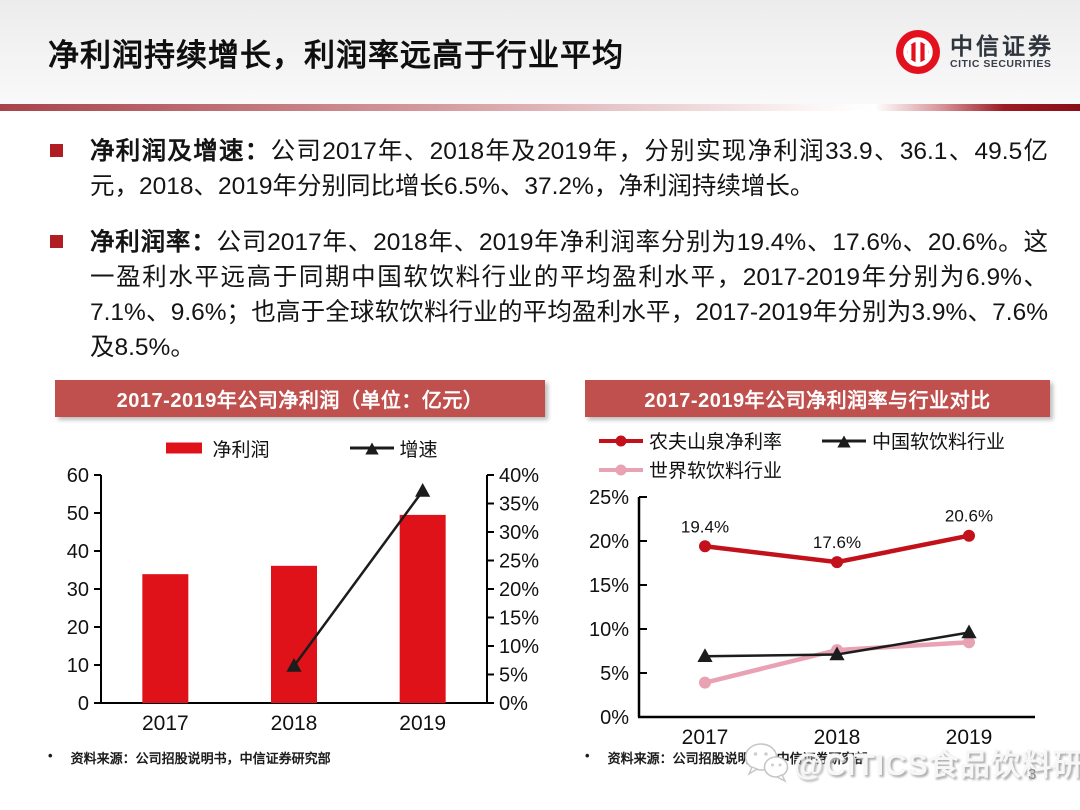  I want to click on citic-logo-icon, so click(918, 52).